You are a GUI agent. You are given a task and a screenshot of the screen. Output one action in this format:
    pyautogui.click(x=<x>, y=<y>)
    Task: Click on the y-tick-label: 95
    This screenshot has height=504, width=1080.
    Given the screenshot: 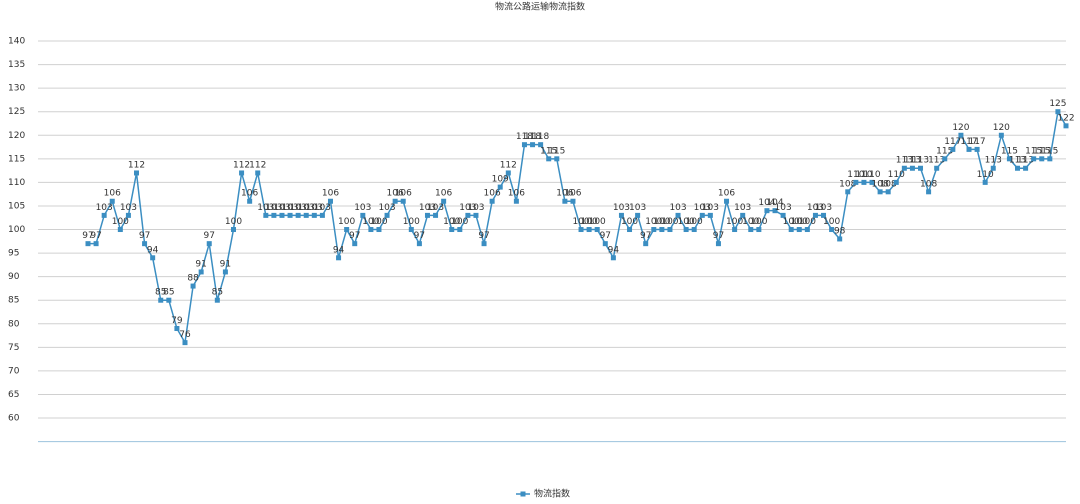 What is the action you would take?
    pyautogui.click(x=13, y=254)
    